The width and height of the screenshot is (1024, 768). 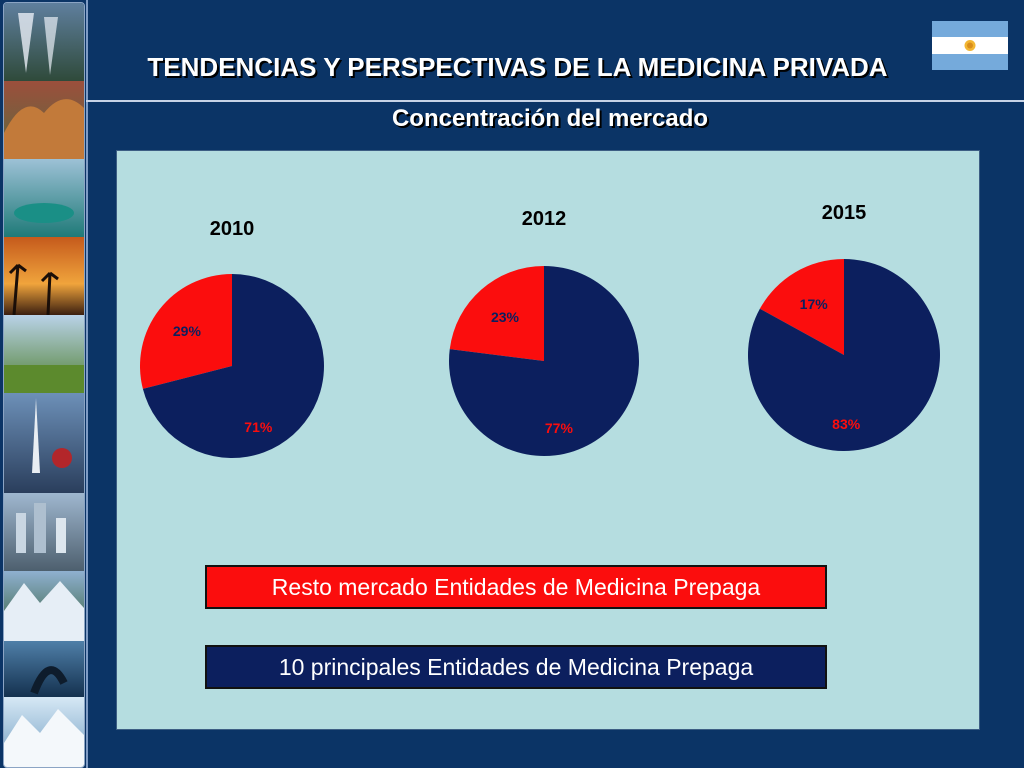 I want to click on slice-label: 77%, so click(x=559, y=428).